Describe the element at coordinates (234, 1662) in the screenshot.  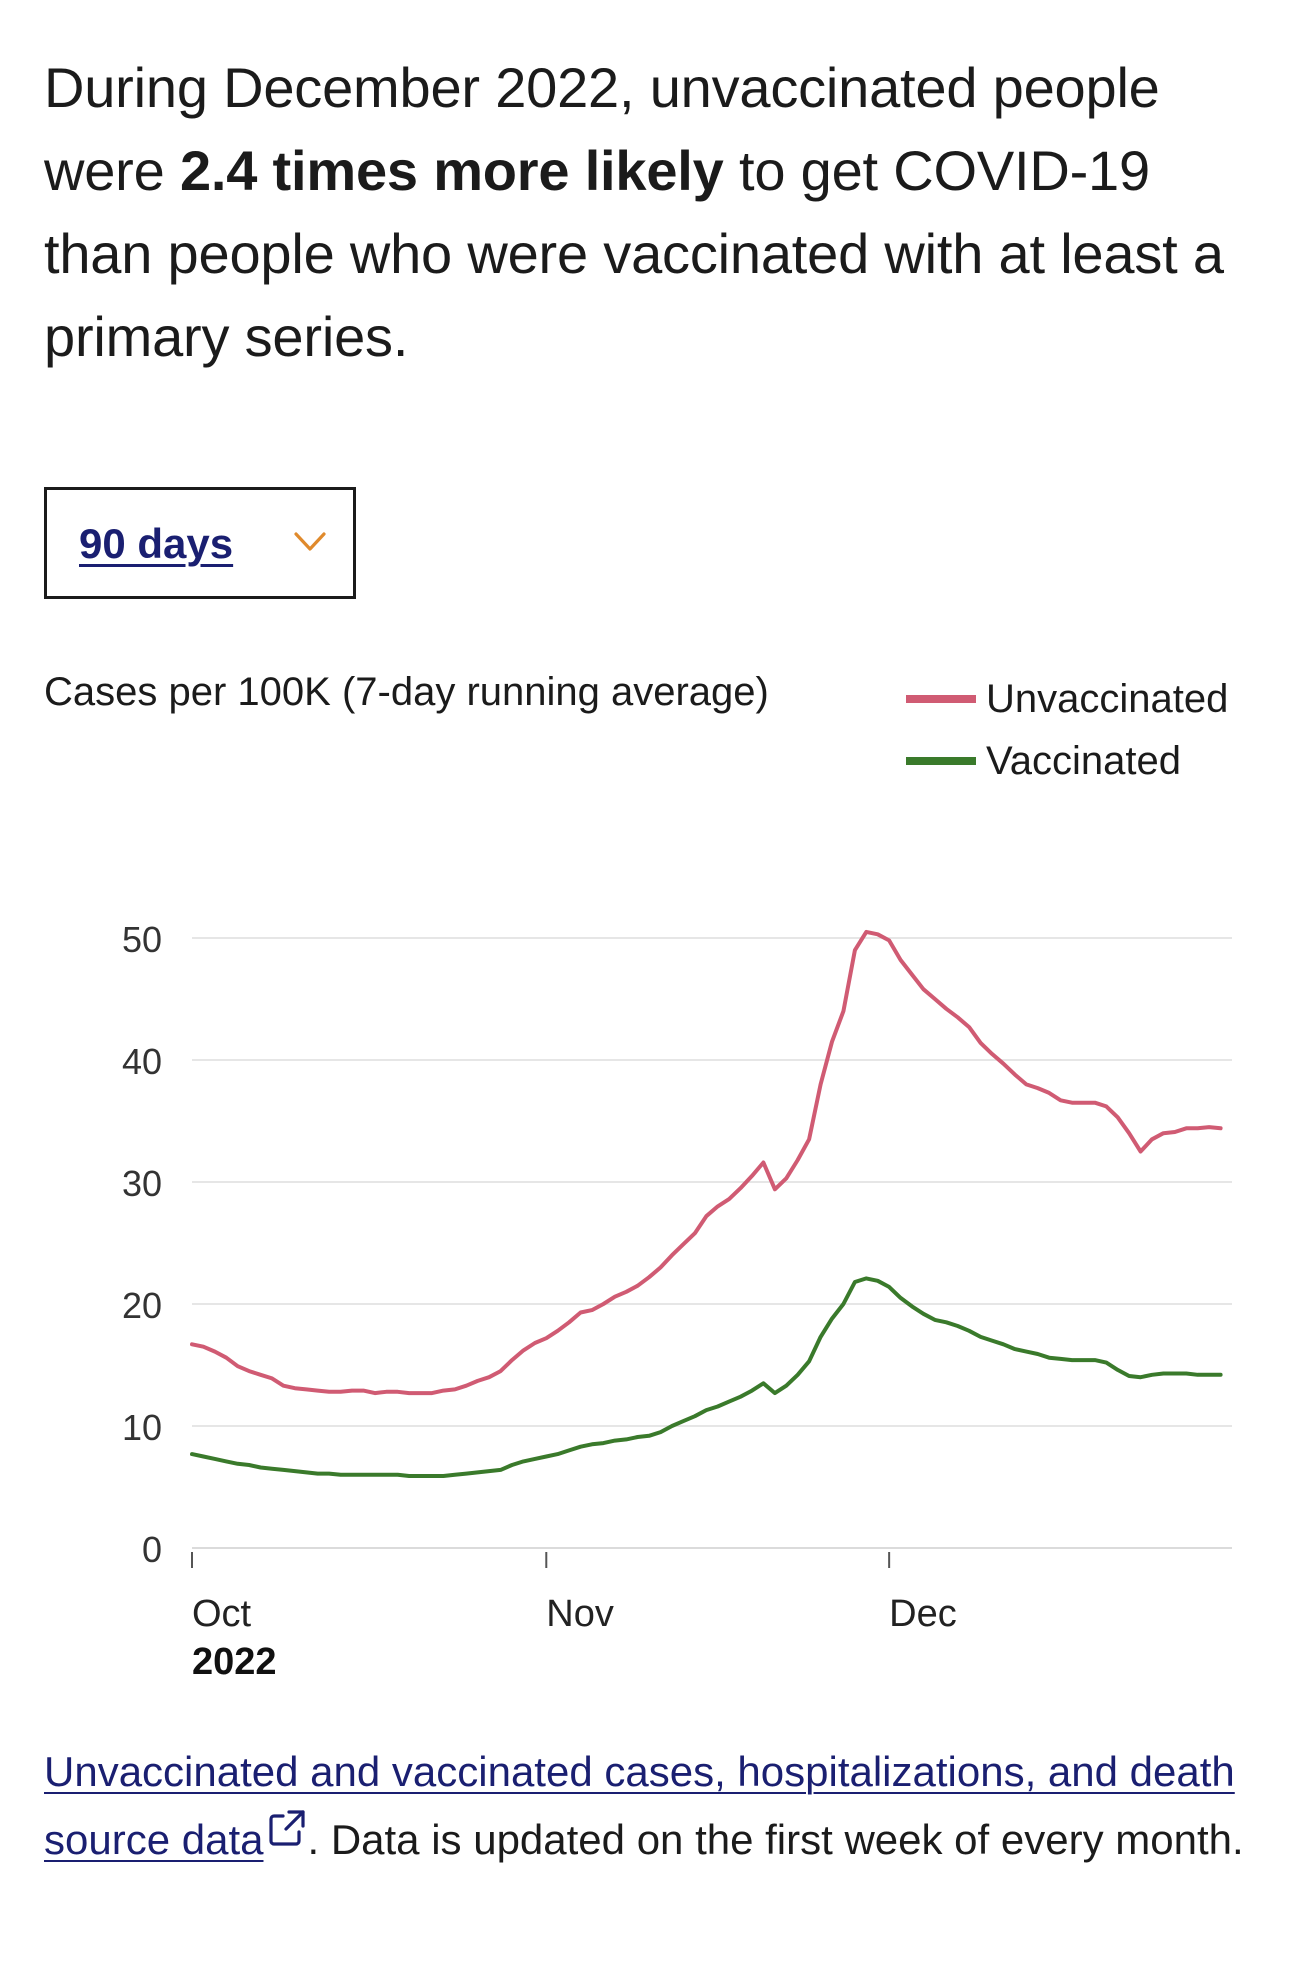
I see `x-tick-sublabel-2022: 2022` at that location.